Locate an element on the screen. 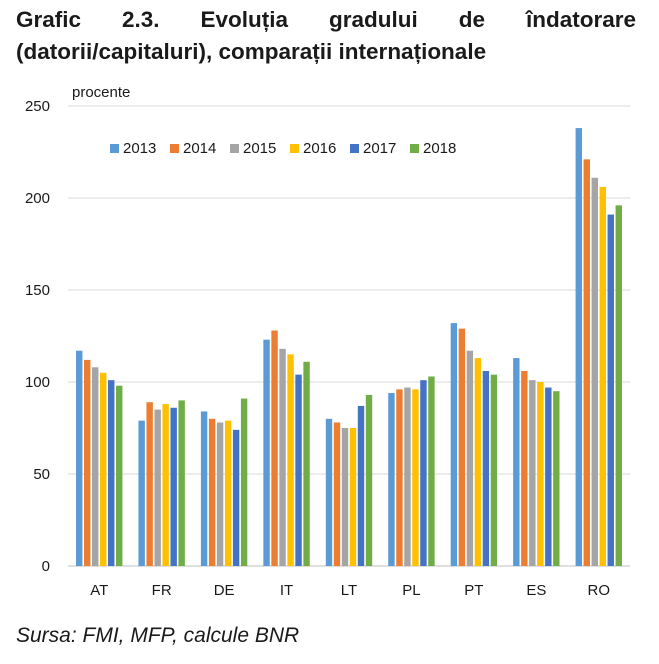 This screenshot has height=664, width=659. bar-ro-2013 is located at coordinates (578, 347).